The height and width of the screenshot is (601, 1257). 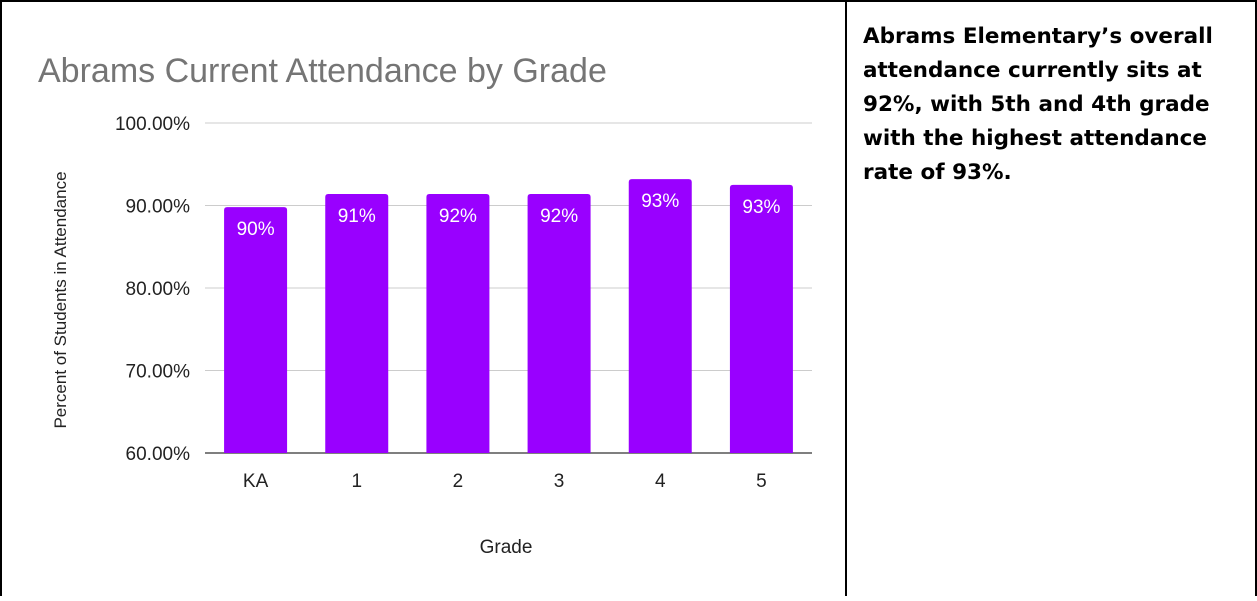 I want to click on y-tick-label: 60.00%, so click(x=158, y=454).